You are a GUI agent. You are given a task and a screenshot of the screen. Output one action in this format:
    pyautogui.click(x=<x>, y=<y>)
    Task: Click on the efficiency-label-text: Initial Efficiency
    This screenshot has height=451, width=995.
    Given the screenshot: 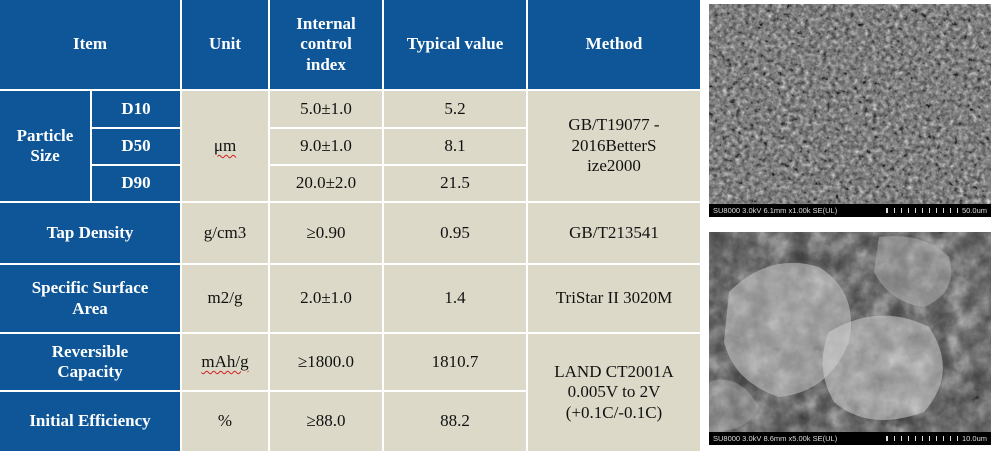 What is the action you would take?
    pyautogui.click(x=90, y=421)
    